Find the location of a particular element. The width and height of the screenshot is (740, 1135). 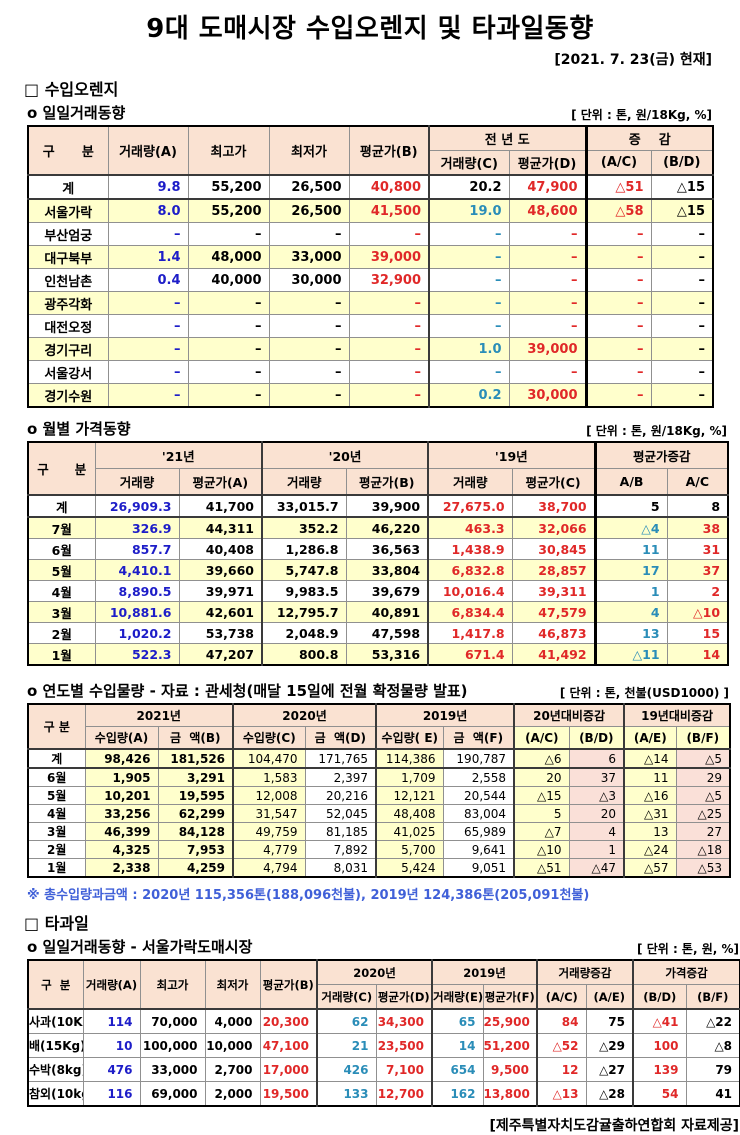

row-label: 서울가락 is located at coordinates (68, 210).